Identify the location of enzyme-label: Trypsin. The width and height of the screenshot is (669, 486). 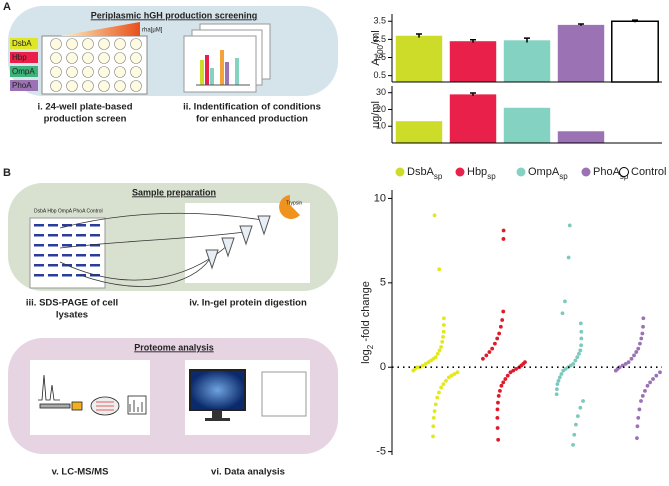
(294, 203).